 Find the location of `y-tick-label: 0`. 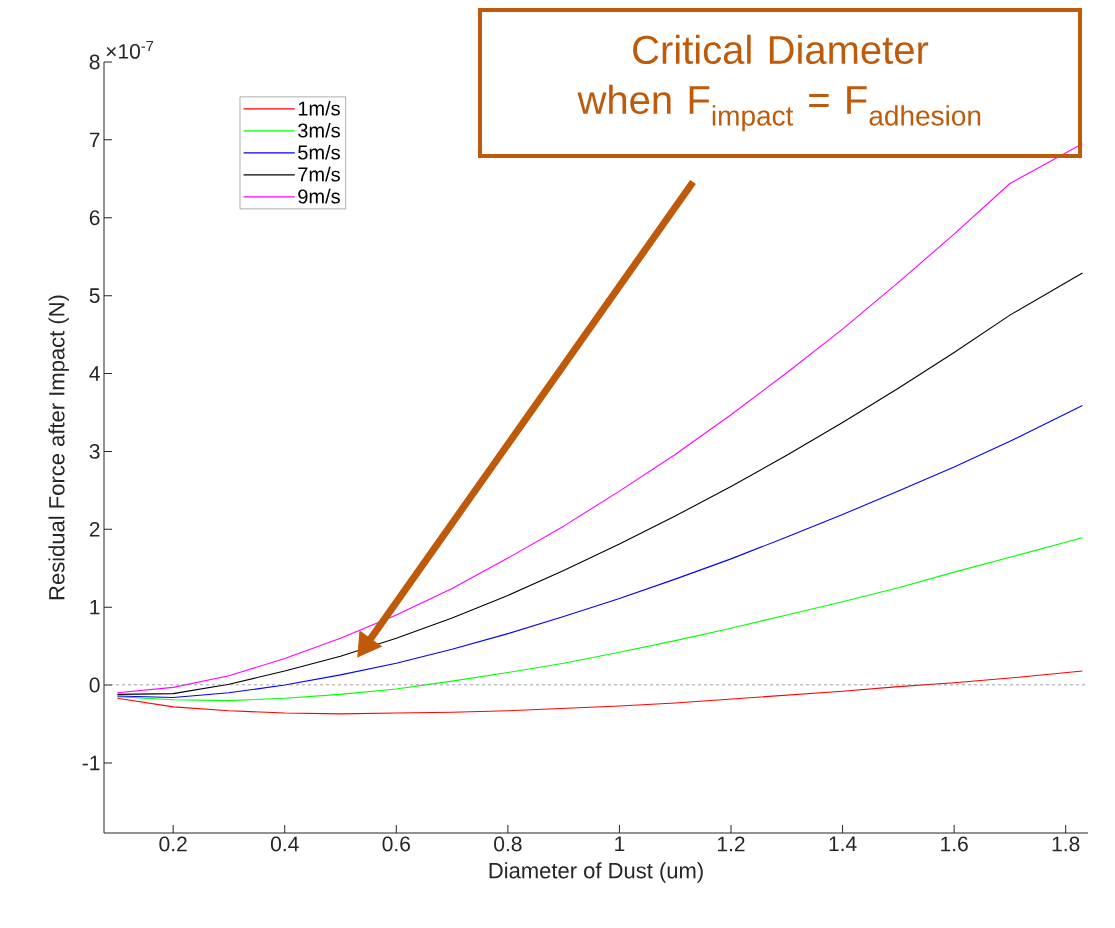

y-tick-label: 0 is located at coordinates (94, 685).